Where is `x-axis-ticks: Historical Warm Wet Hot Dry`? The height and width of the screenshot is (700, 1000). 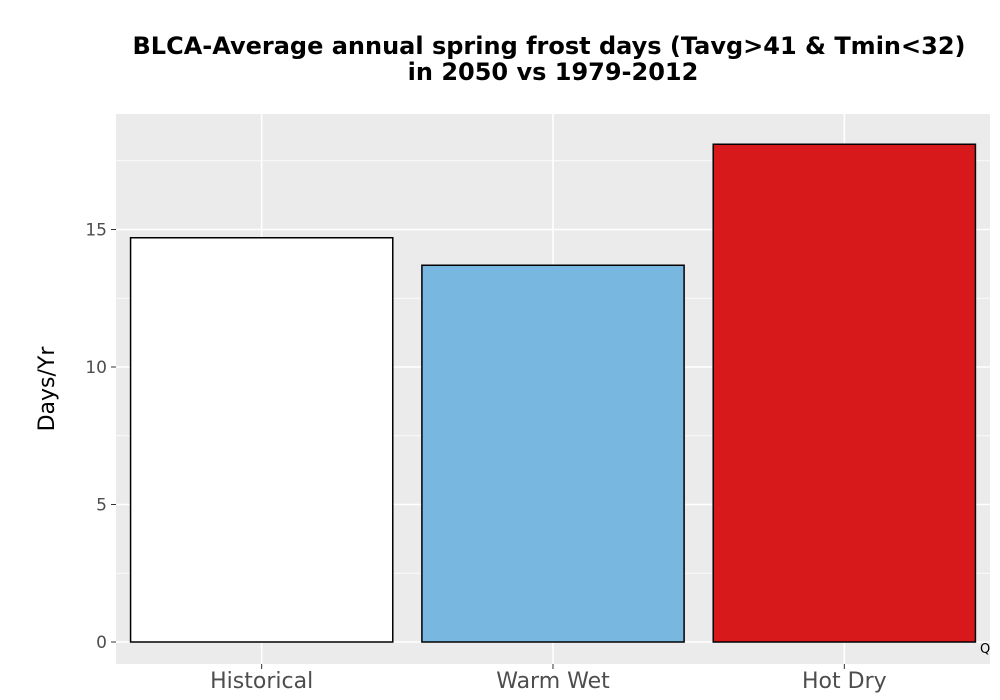
x-axis-ticks: Historical Warm Wet Hot Dry is located at coordinates (548, 679).